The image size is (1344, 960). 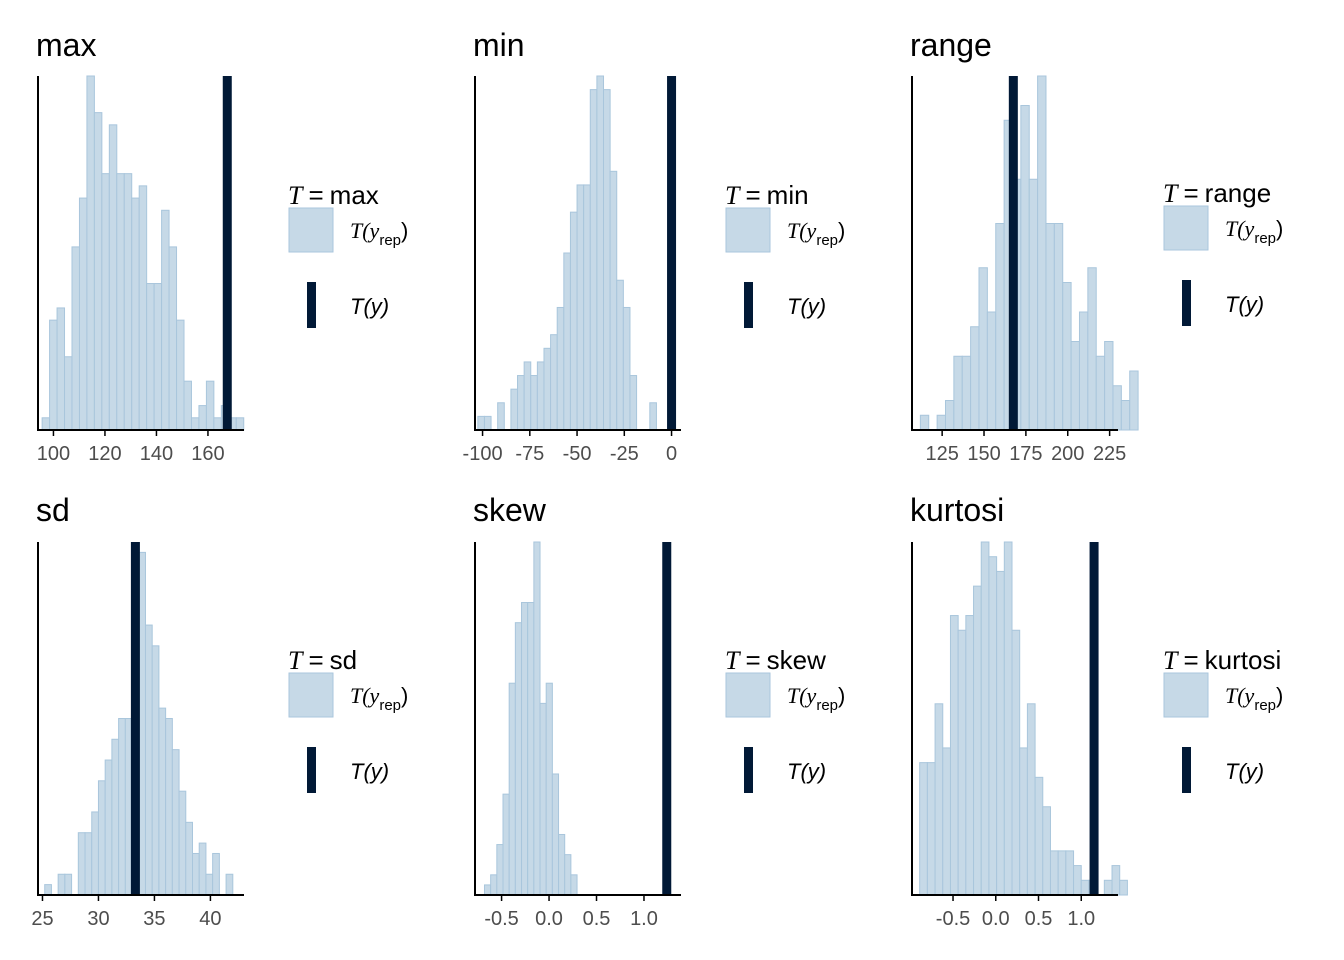 I want to click on panel-title: skew, so click(x=510, y=510).